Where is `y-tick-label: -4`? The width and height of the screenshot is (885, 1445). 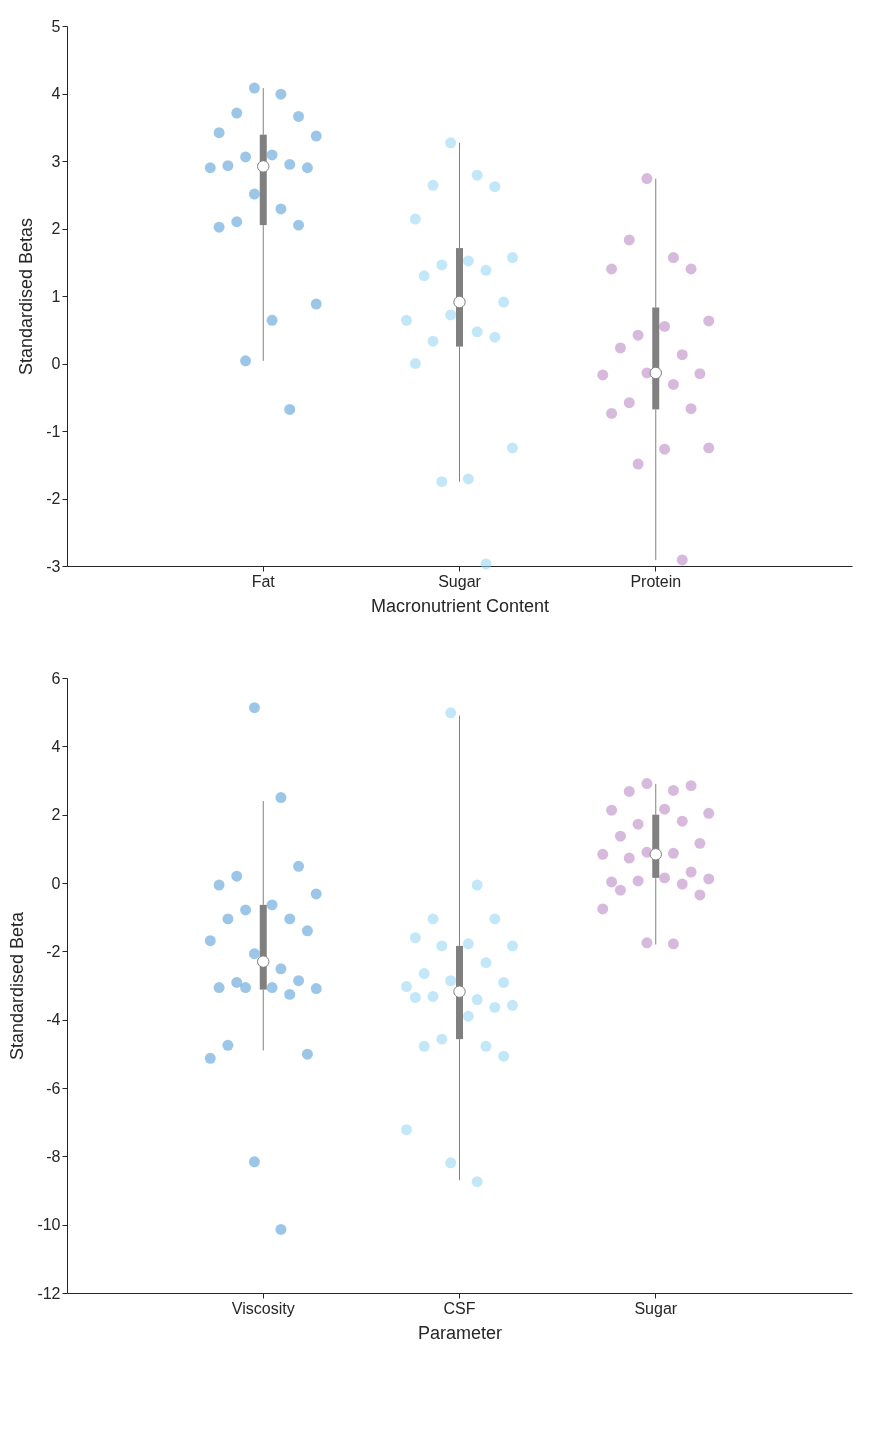 y-tick-label: -4 is located at coordinates (53, 1020).